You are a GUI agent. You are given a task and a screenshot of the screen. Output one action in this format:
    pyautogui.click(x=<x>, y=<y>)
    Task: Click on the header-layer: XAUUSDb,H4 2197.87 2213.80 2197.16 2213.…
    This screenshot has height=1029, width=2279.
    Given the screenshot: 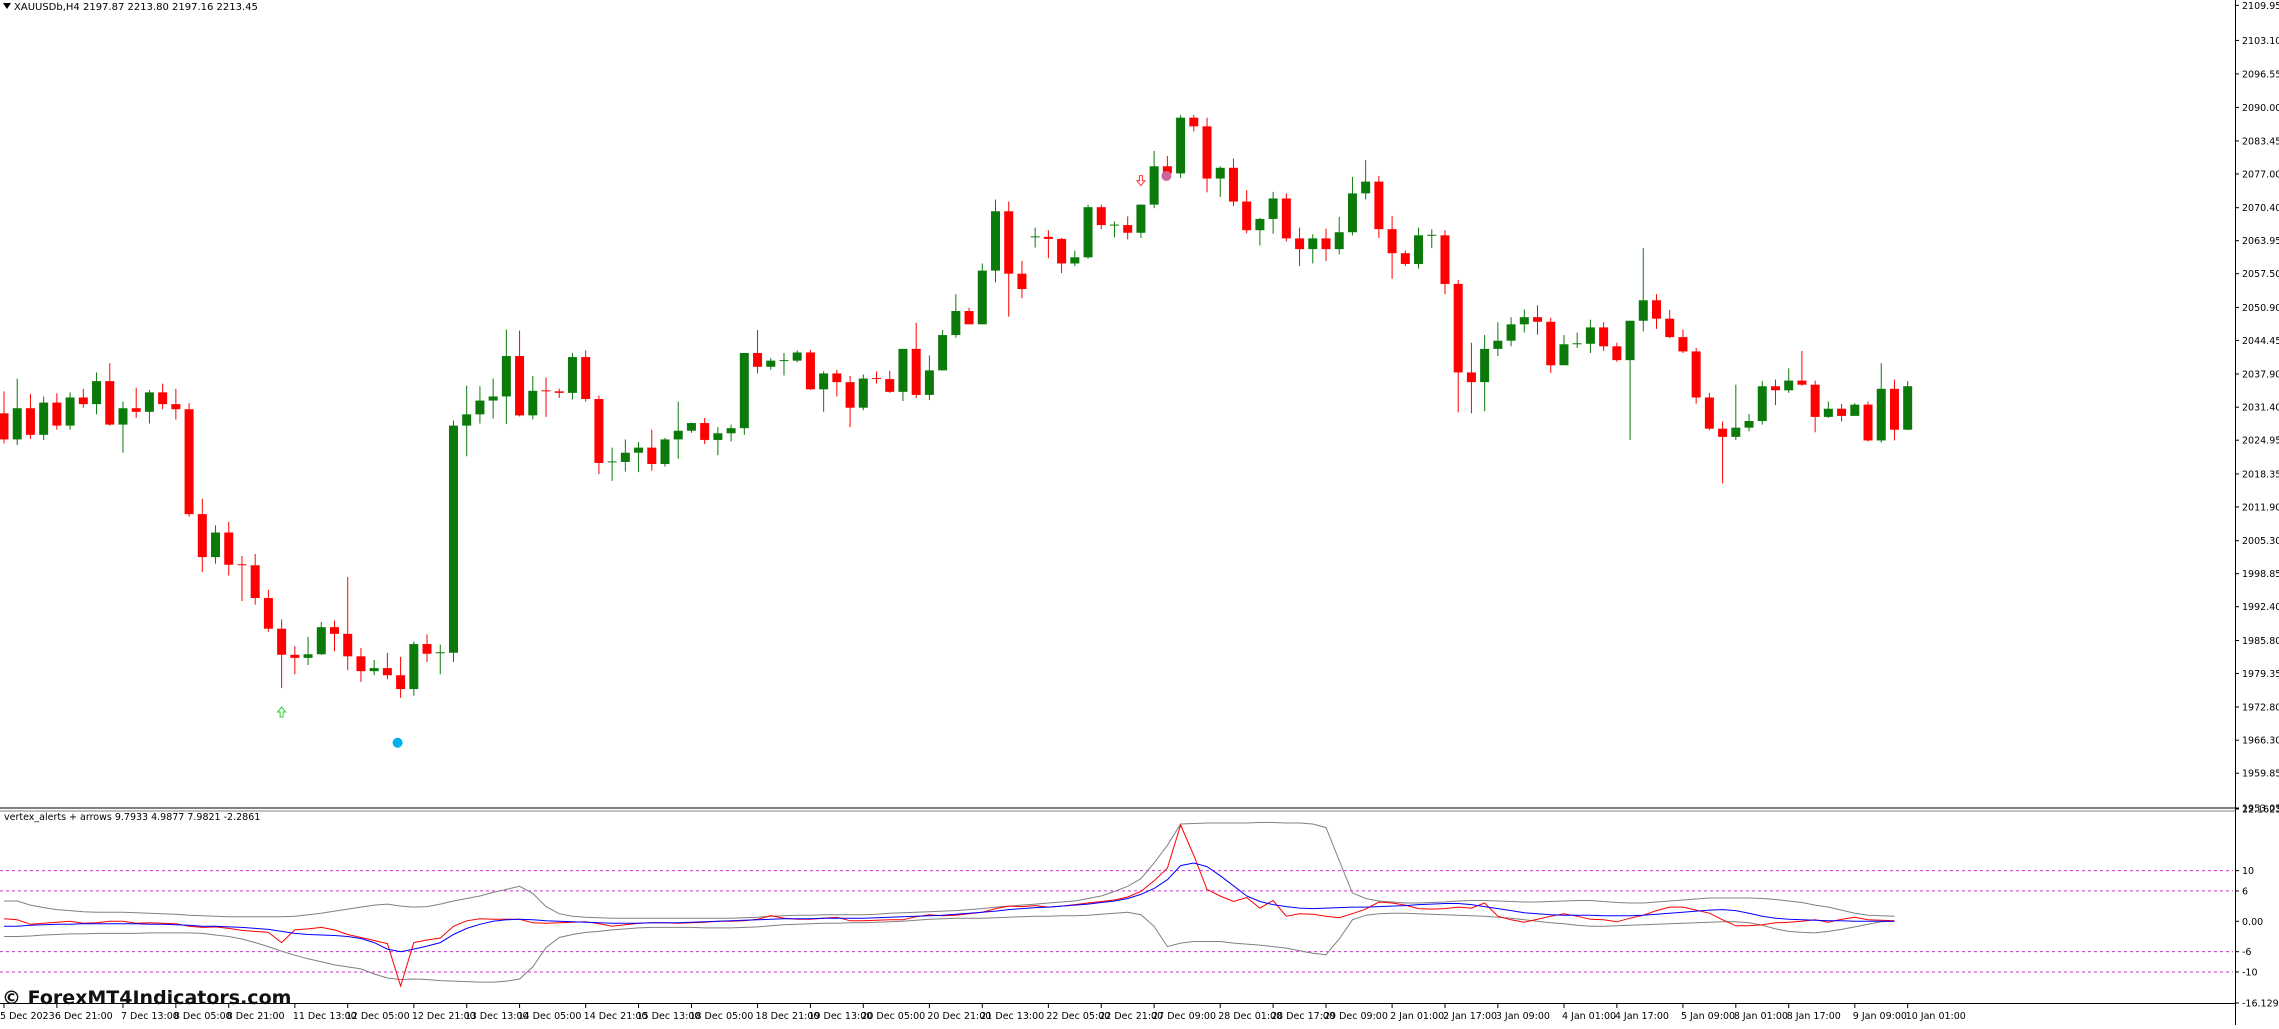 What is the action you would take?
    pyautogui.click(x=131, y=412)
    